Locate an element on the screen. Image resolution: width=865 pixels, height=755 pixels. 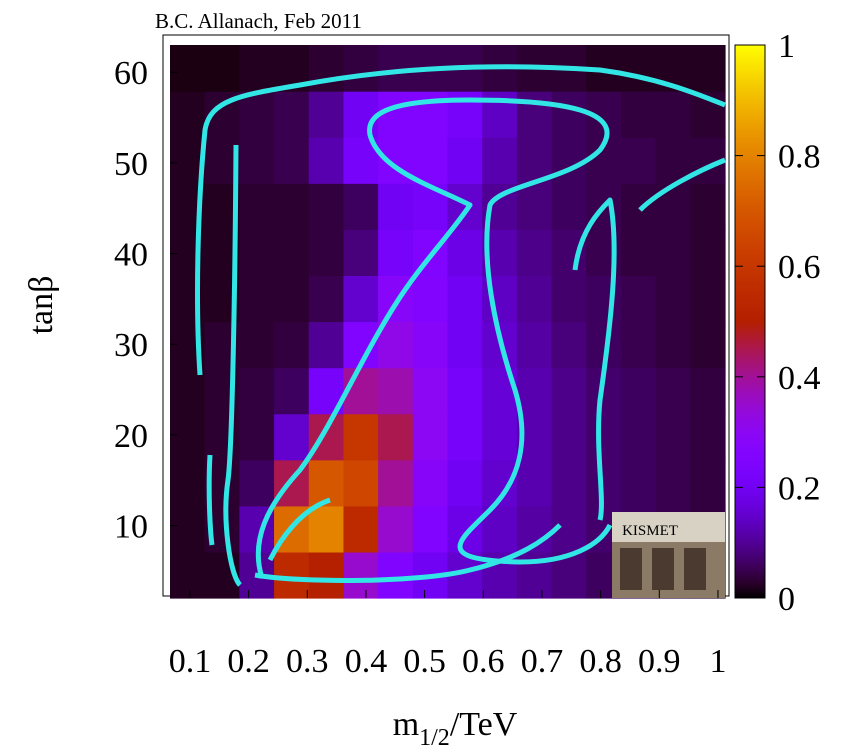
x-axis-label: m1/2/TeV is located at coordinates (455, 728).